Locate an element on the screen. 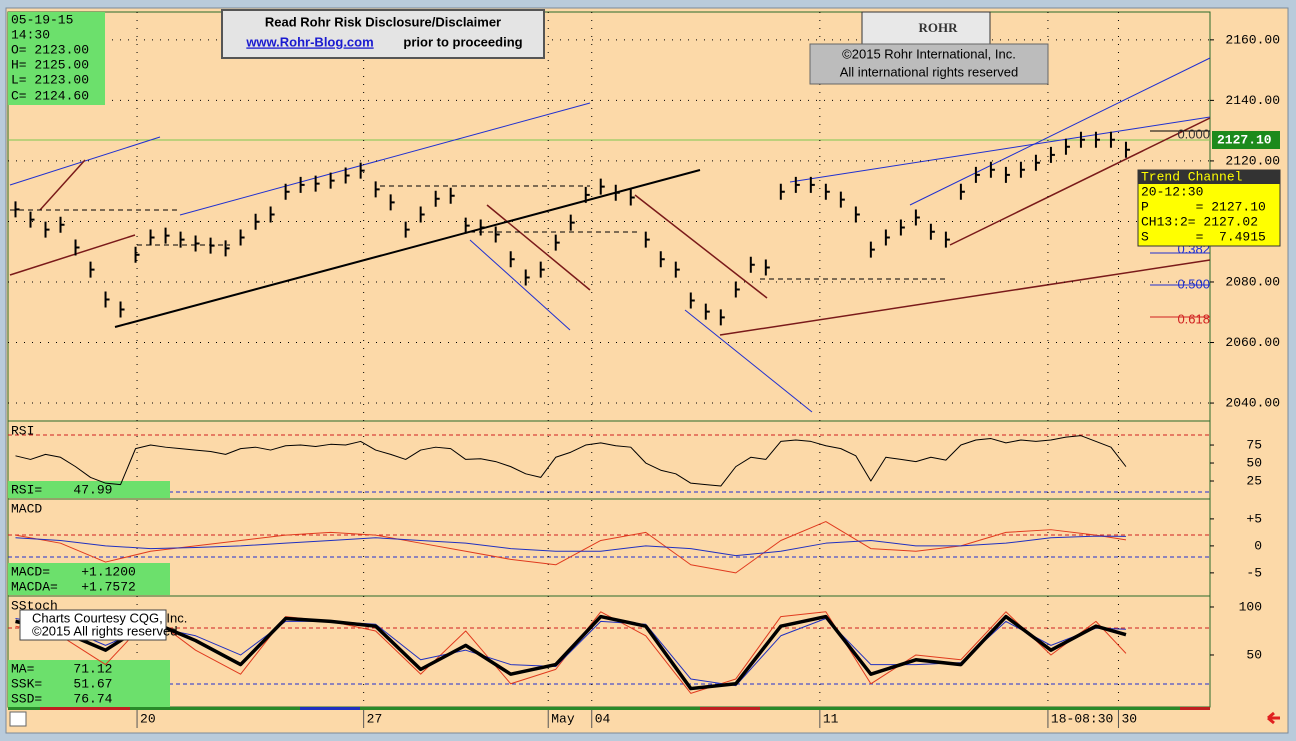 The width and height of the screenshot is (1296, 741). scroll-arrow is located at coordinates (1273, 718).